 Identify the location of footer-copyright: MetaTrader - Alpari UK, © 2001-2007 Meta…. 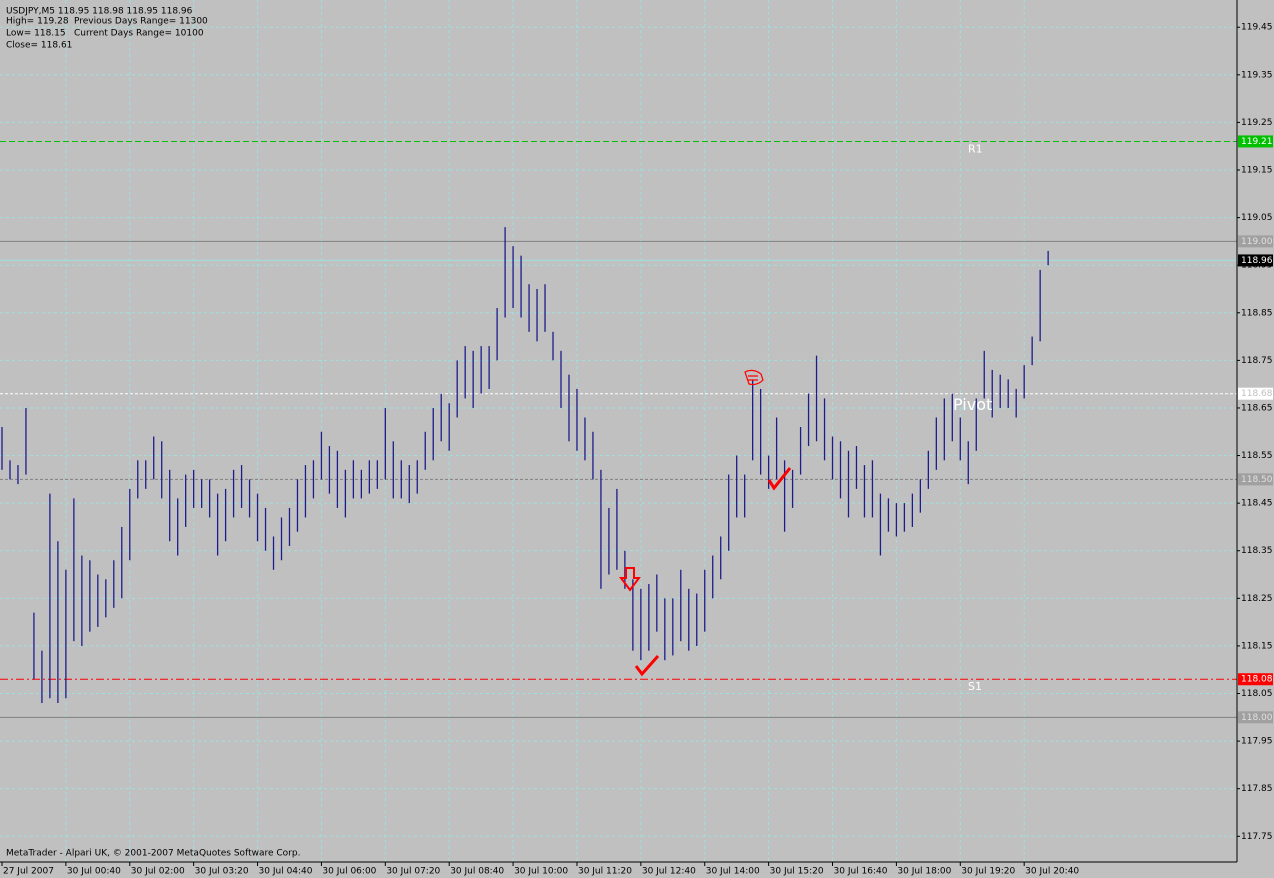
(153, 854).